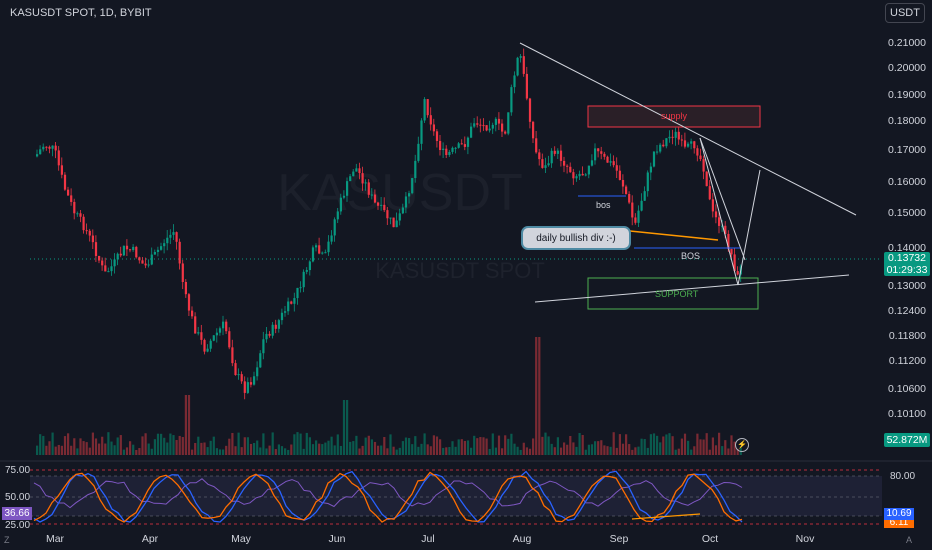  I want to click on stoch-k-line, so click(388, 496).